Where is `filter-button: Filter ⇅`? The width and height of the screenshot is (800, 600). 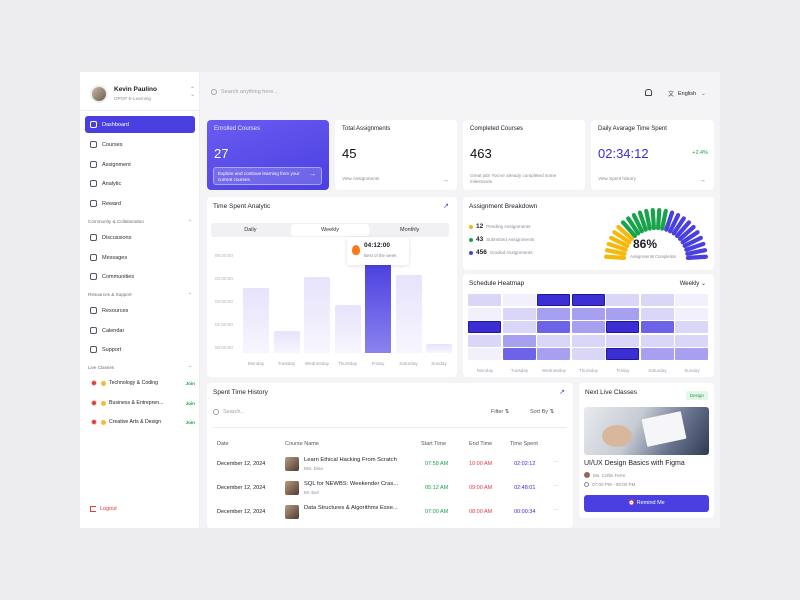
filter-button: Filter ⇅ is located at coordinates (500, 412).